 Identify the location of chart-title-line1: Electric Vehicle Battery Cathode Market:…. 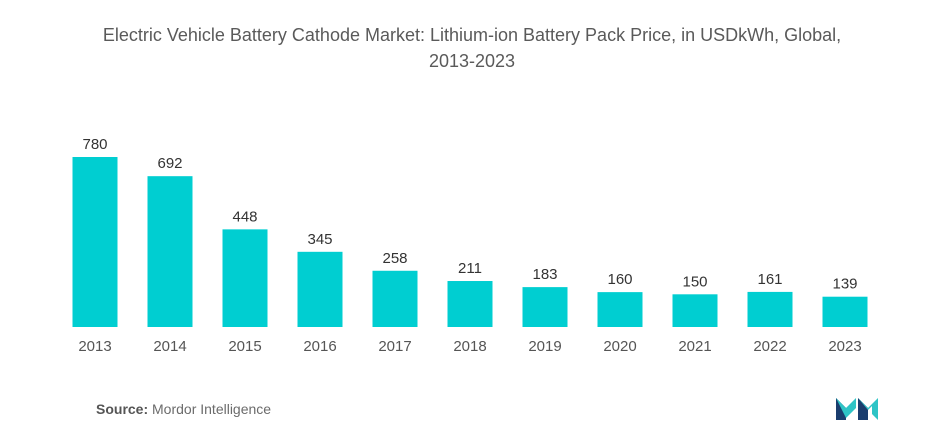
(472, 35).